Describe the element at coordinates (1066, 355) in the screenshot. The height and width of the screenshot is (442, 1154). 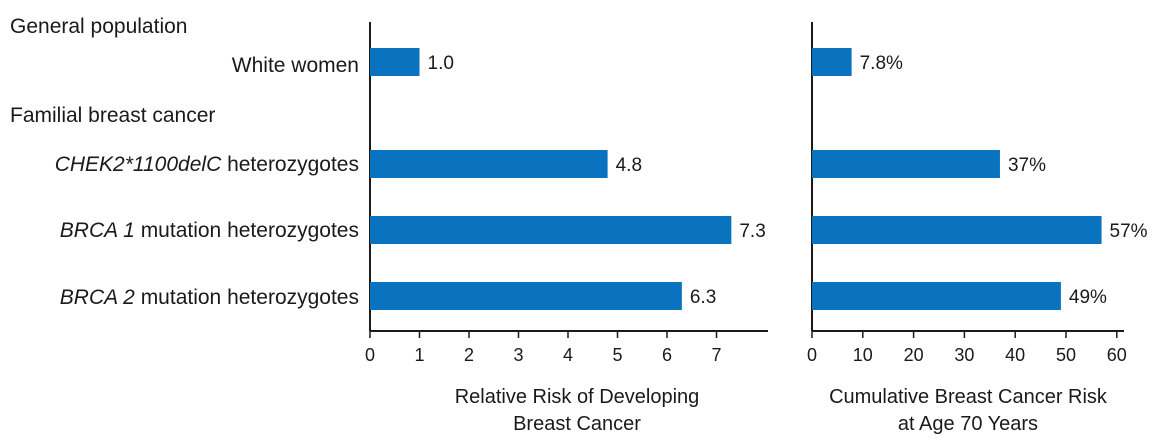
I see `x-tick-label: 50` at that location.